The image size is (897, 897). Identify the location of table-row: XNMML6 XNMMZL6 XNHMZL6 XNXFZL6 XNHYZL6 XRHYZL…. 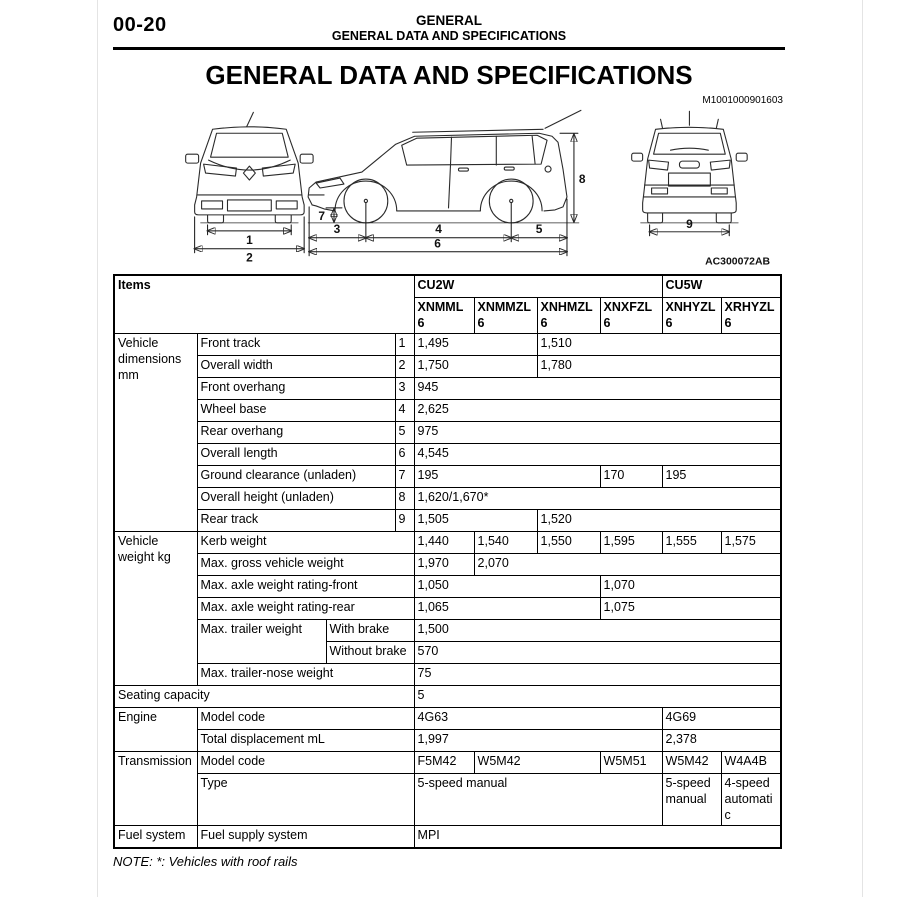
(448, 315).